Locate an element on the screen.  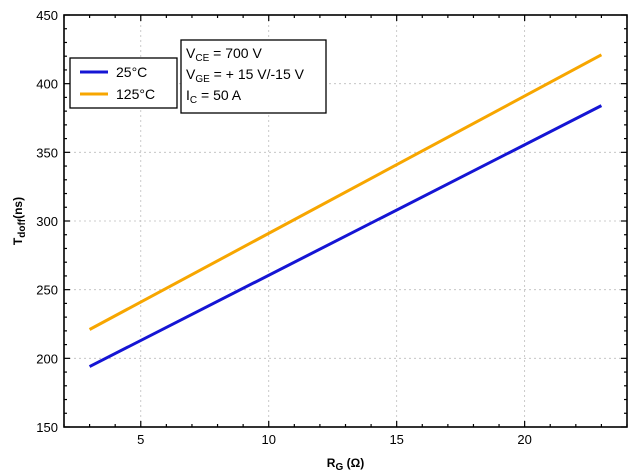
y-tick-label: 250 is located at coordinates (47, 290).